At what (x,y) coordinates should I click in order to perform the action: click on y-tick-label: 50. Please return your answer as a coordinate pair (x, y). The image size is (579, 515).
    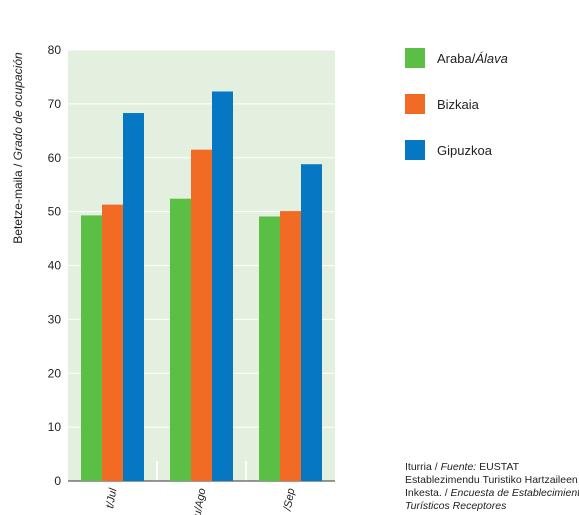
    Looking at the image, I should click on (55, 212).